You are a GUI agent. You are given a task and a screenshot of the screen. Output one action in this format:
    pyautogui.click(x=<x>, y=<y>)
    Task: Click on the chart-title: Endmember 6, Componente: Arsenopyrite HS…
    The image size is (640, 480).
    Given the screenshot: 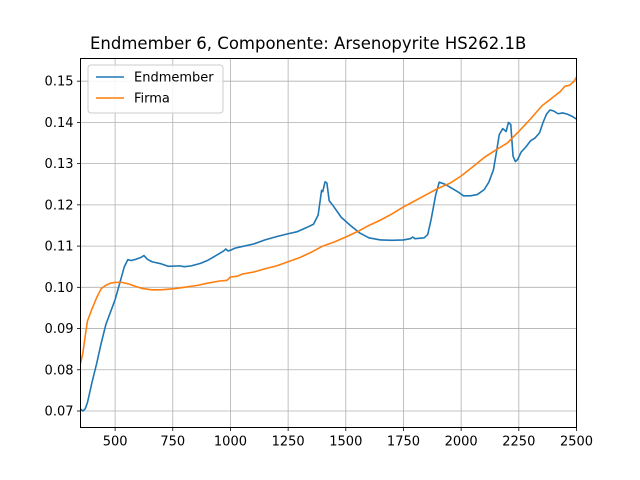 What is the action you would take?
    pyautogui.click(x=308, y=43)
    